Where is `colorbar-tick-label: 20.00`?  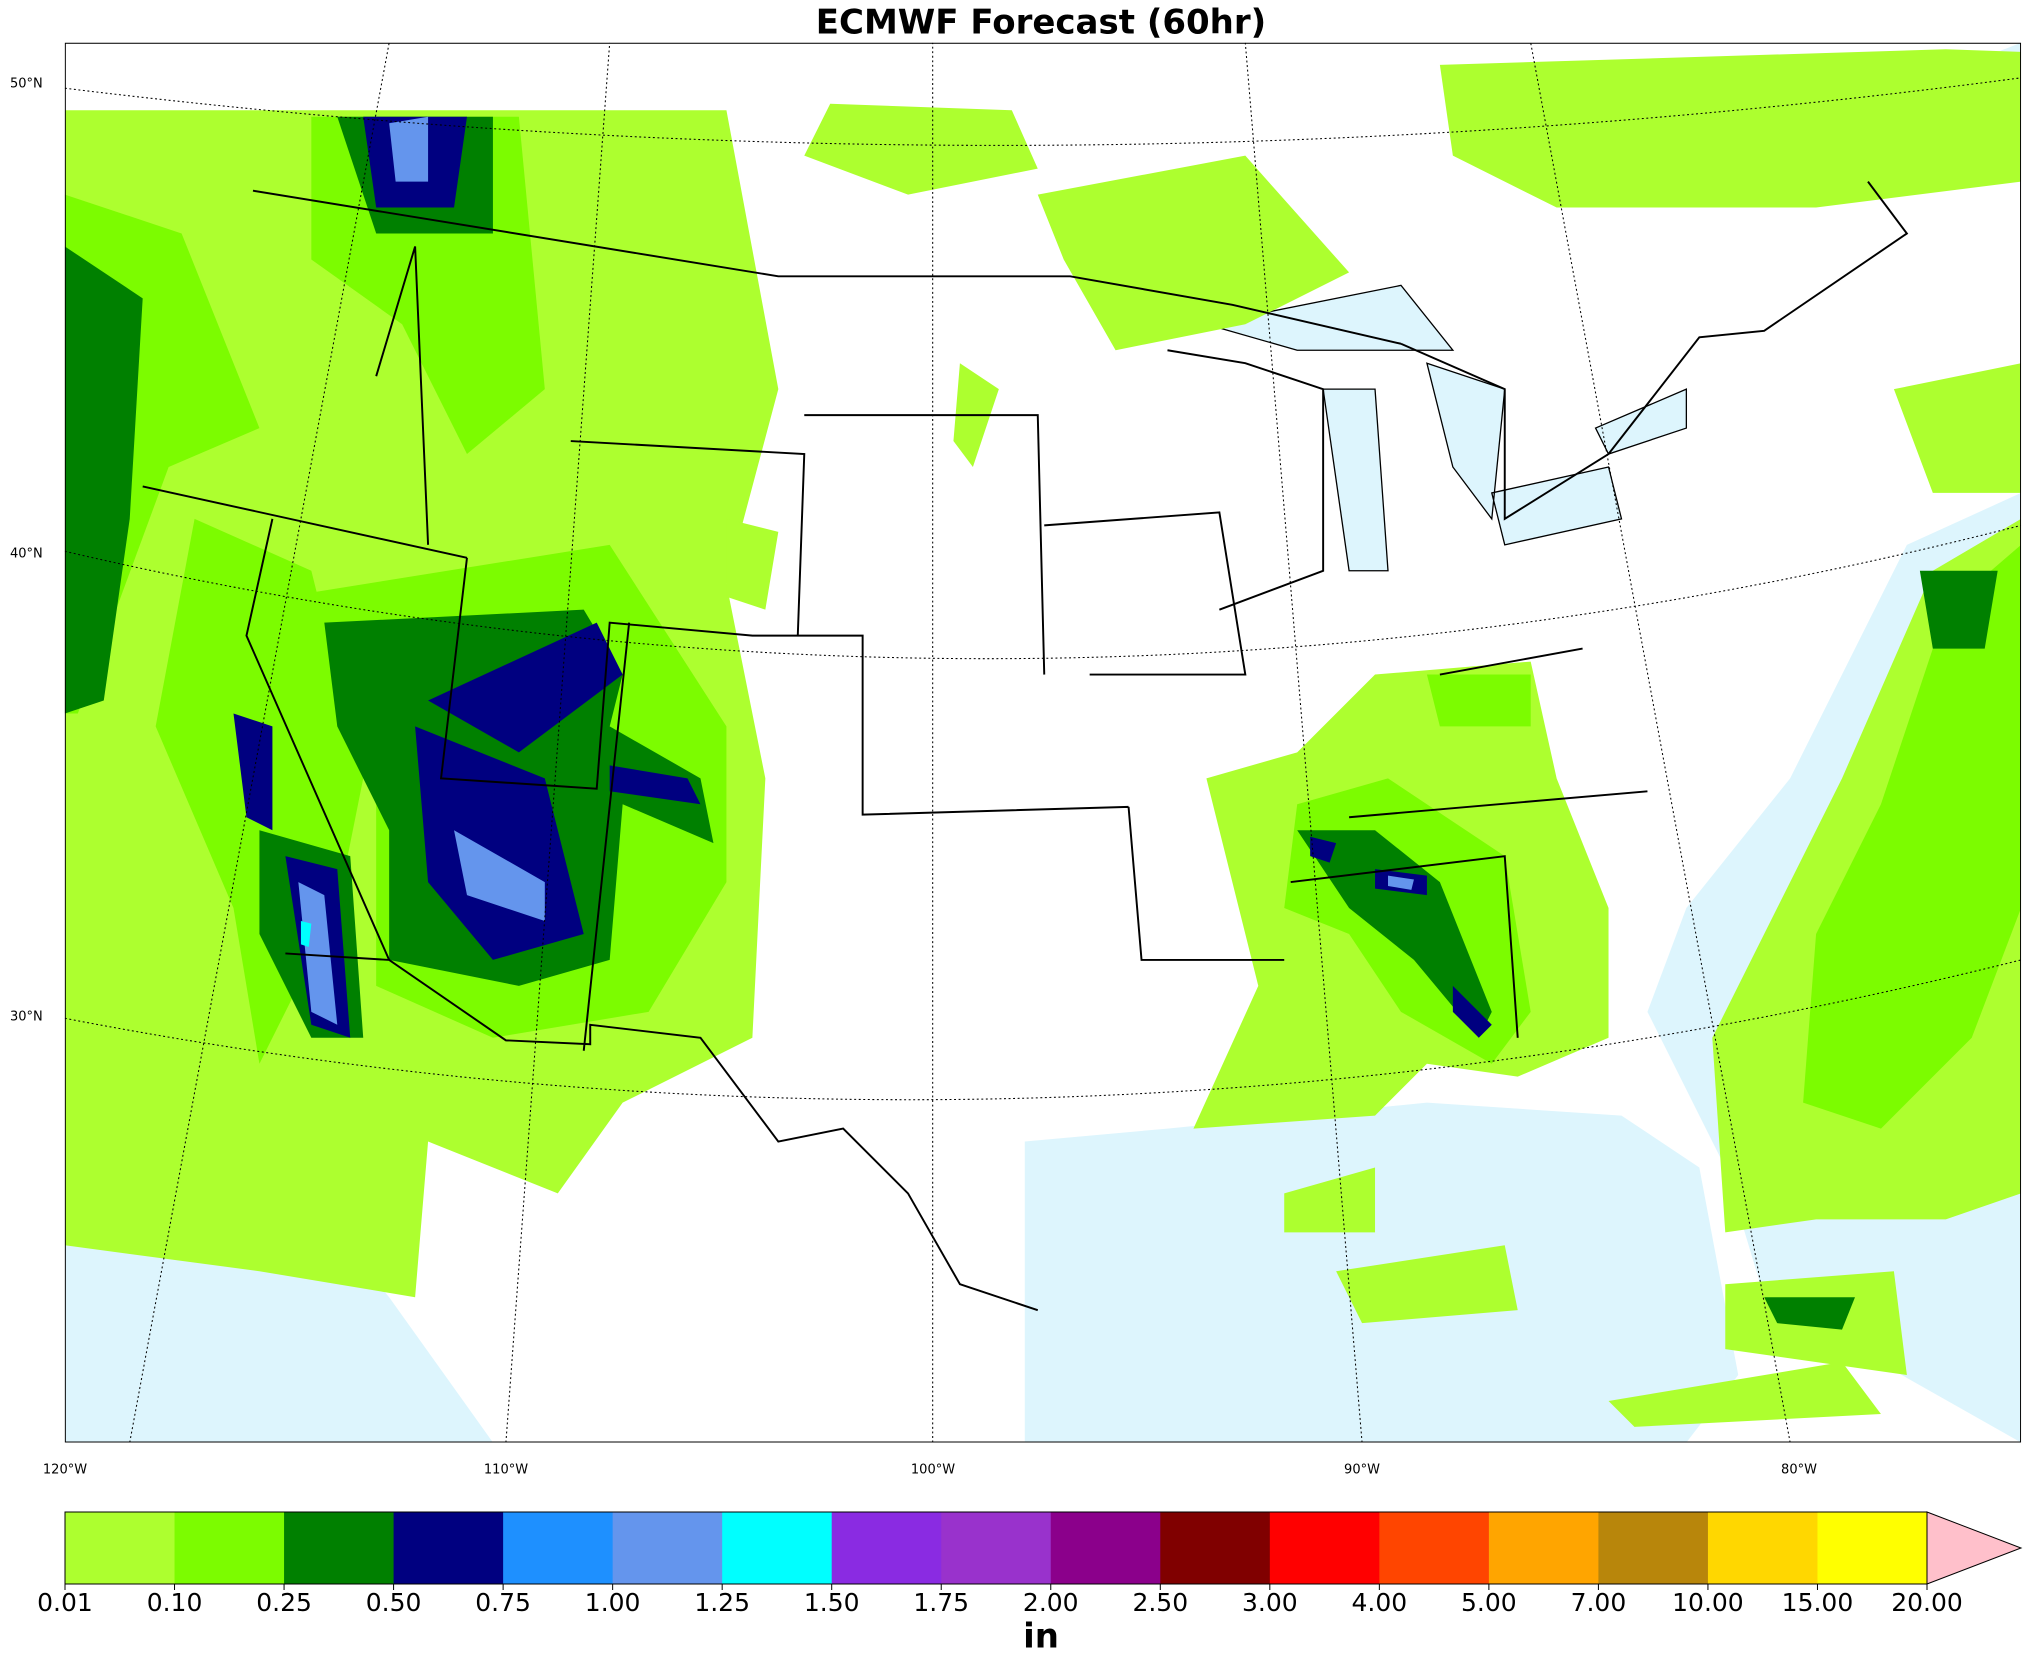
colorbar-tick-label: 20.00 is located at coordinates (1927, 1602).